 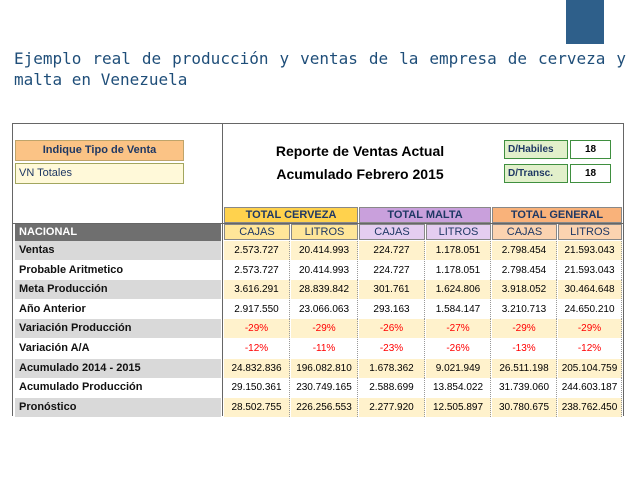 I want to click on cell-cerveza-cajas: 3.616.291, so click(x=257, y=289).